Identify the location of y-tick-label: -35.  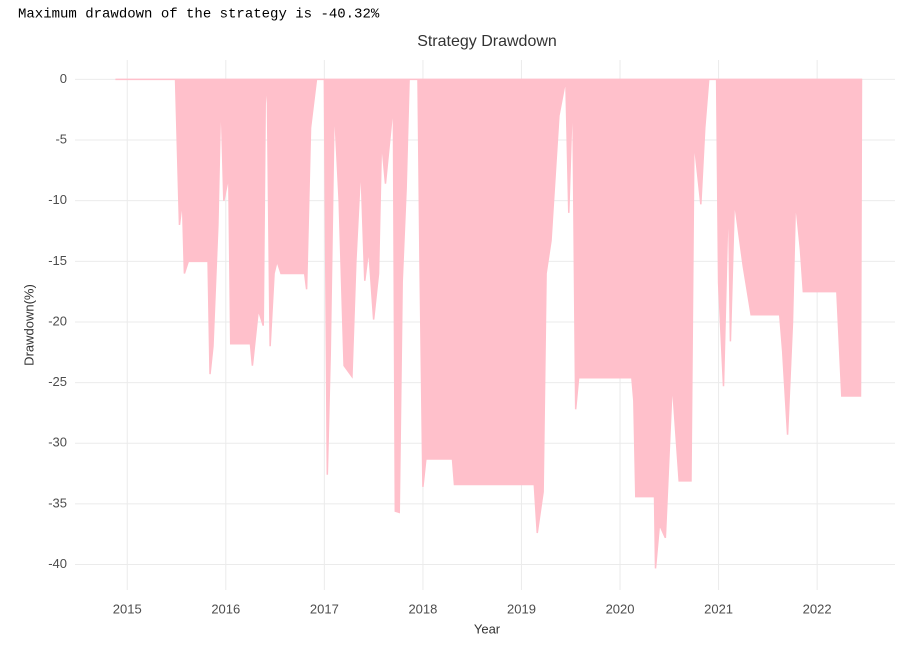
(57, 502).